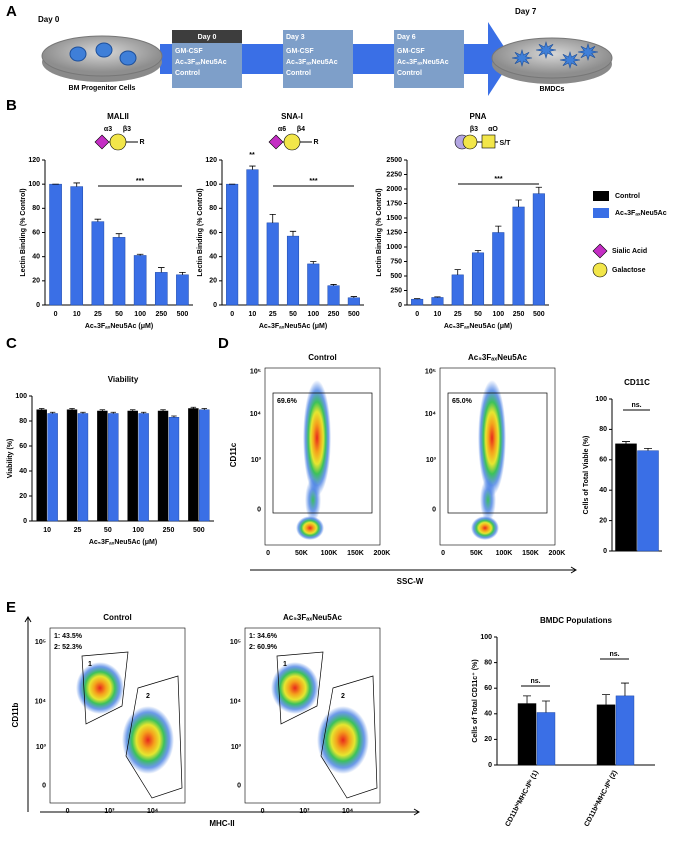 This screenshot has height=845, width=678. What do you see at coordinates (476, 553) in the screenshot?
I see `x-tick-label: 50K` at bounding box center [476, 553].